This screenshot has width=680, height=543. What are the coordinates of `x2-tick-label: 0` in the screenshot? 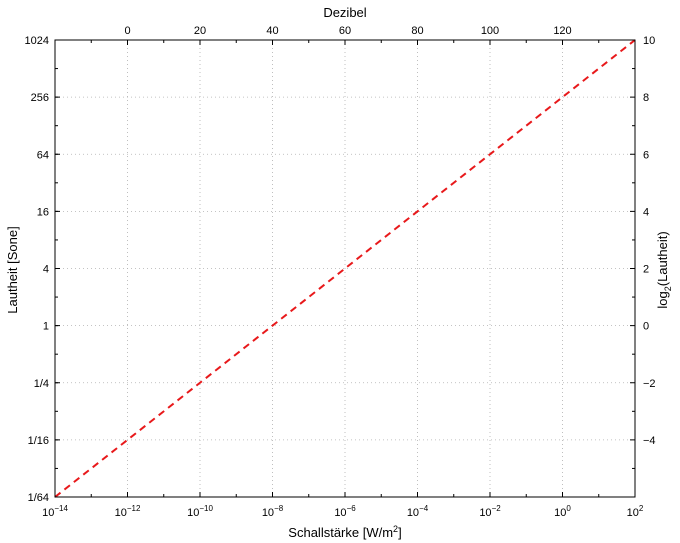 It's located at (127, 31).